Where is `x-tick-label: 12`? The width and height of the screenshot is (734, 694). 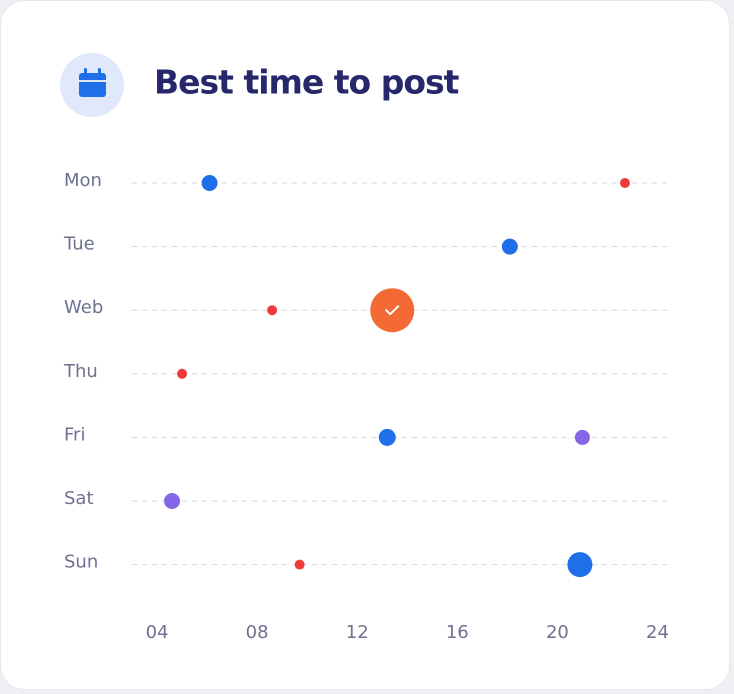
x-tick-label: 12 is located at coordinates (357, 632).